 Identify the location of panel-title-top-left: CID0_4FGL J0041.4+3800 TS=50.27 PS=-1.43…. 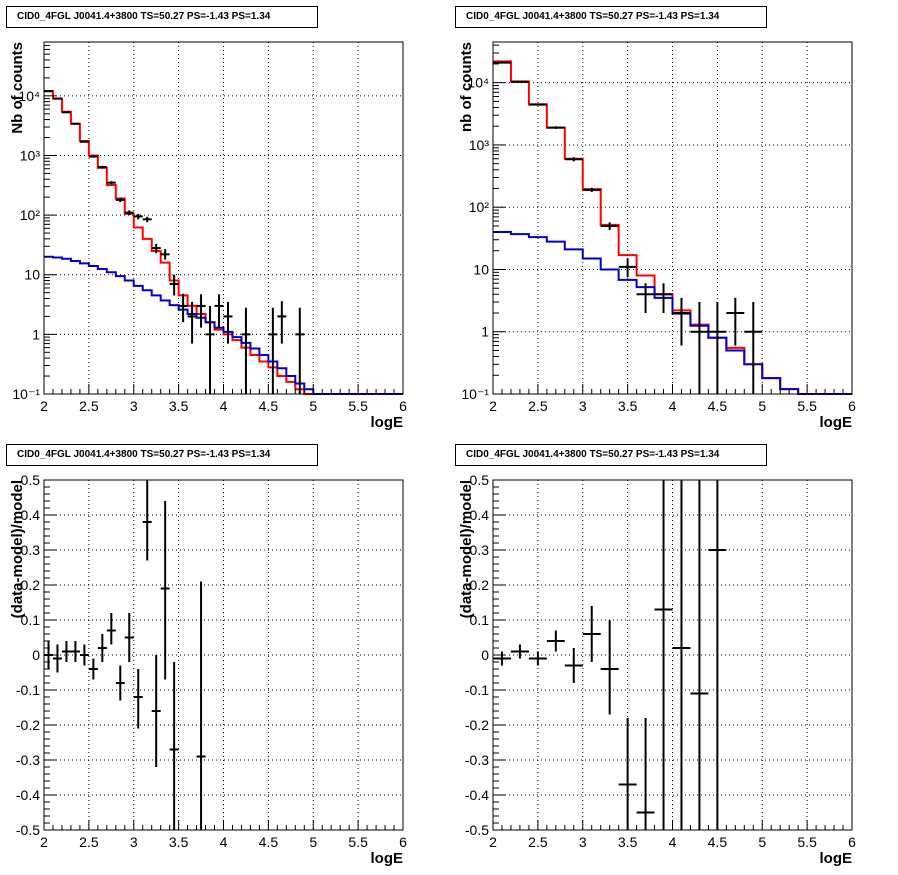
(162, 17).